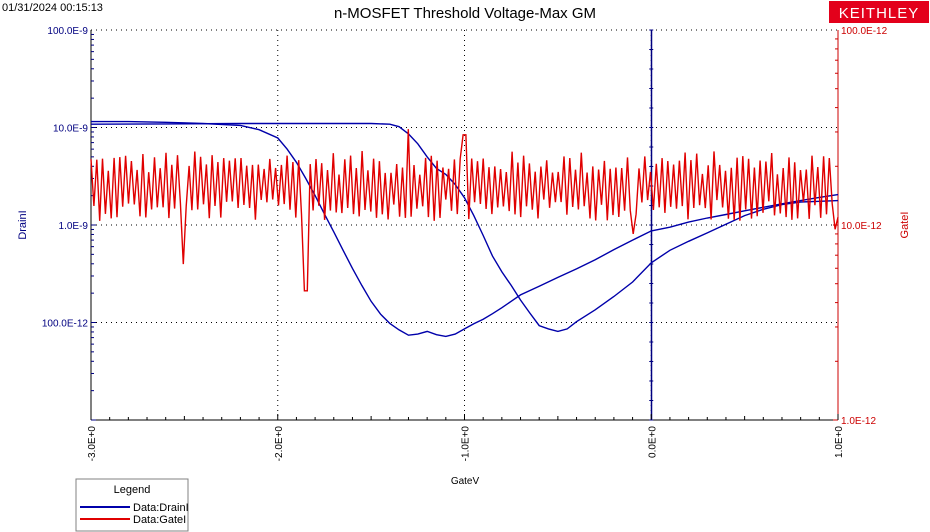 Image resolution: width=930 pixels, height=532 pixels. What do you see at coordinates (864, 31) in the screenshot?
I see `y-right-tick-label: 100.0E-12` at bounding box center [864, 31].